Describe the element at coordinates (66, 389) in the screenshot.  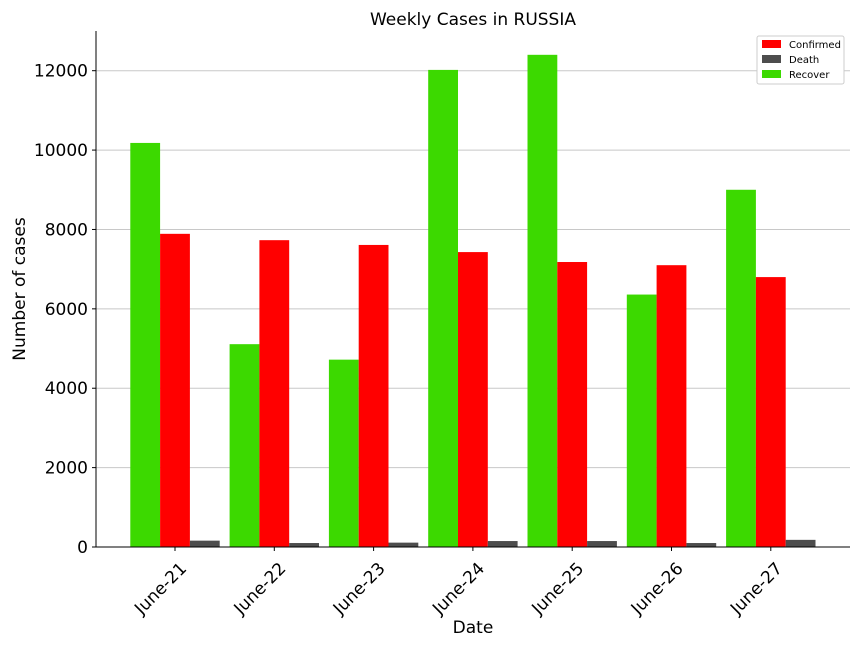
I see `y-tick-label: 4000` at that location.